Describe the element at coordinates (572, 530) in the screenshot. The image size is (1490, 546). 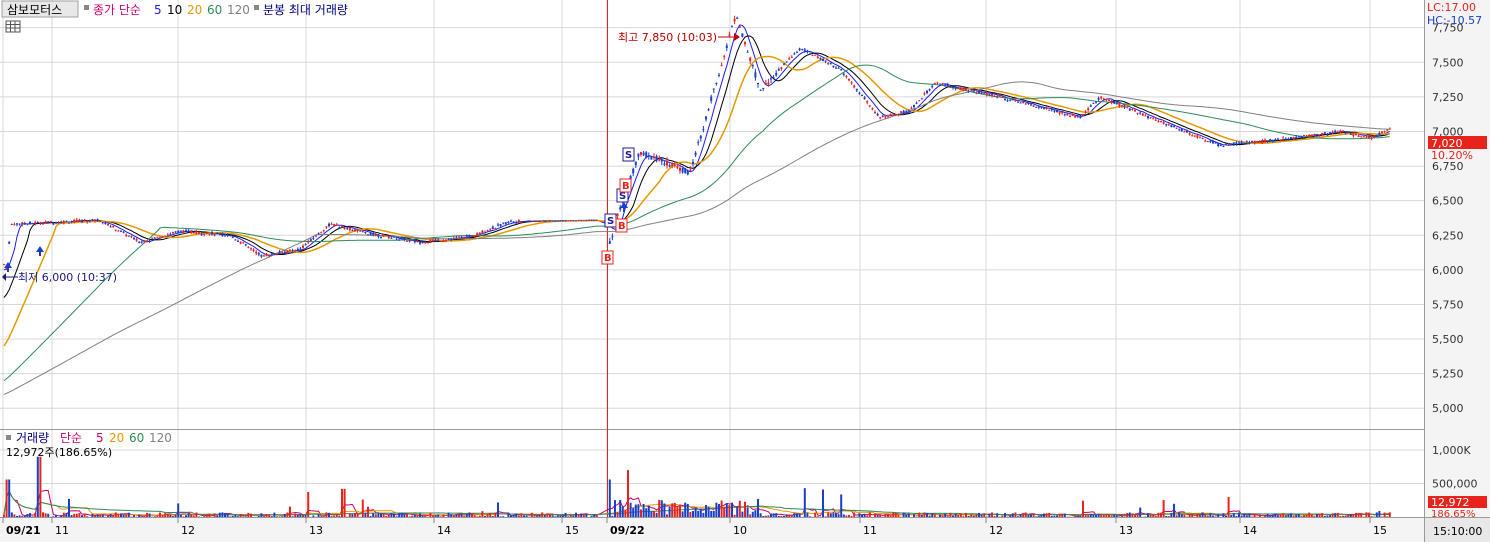
I see `time-tick-label: 15` at that location.